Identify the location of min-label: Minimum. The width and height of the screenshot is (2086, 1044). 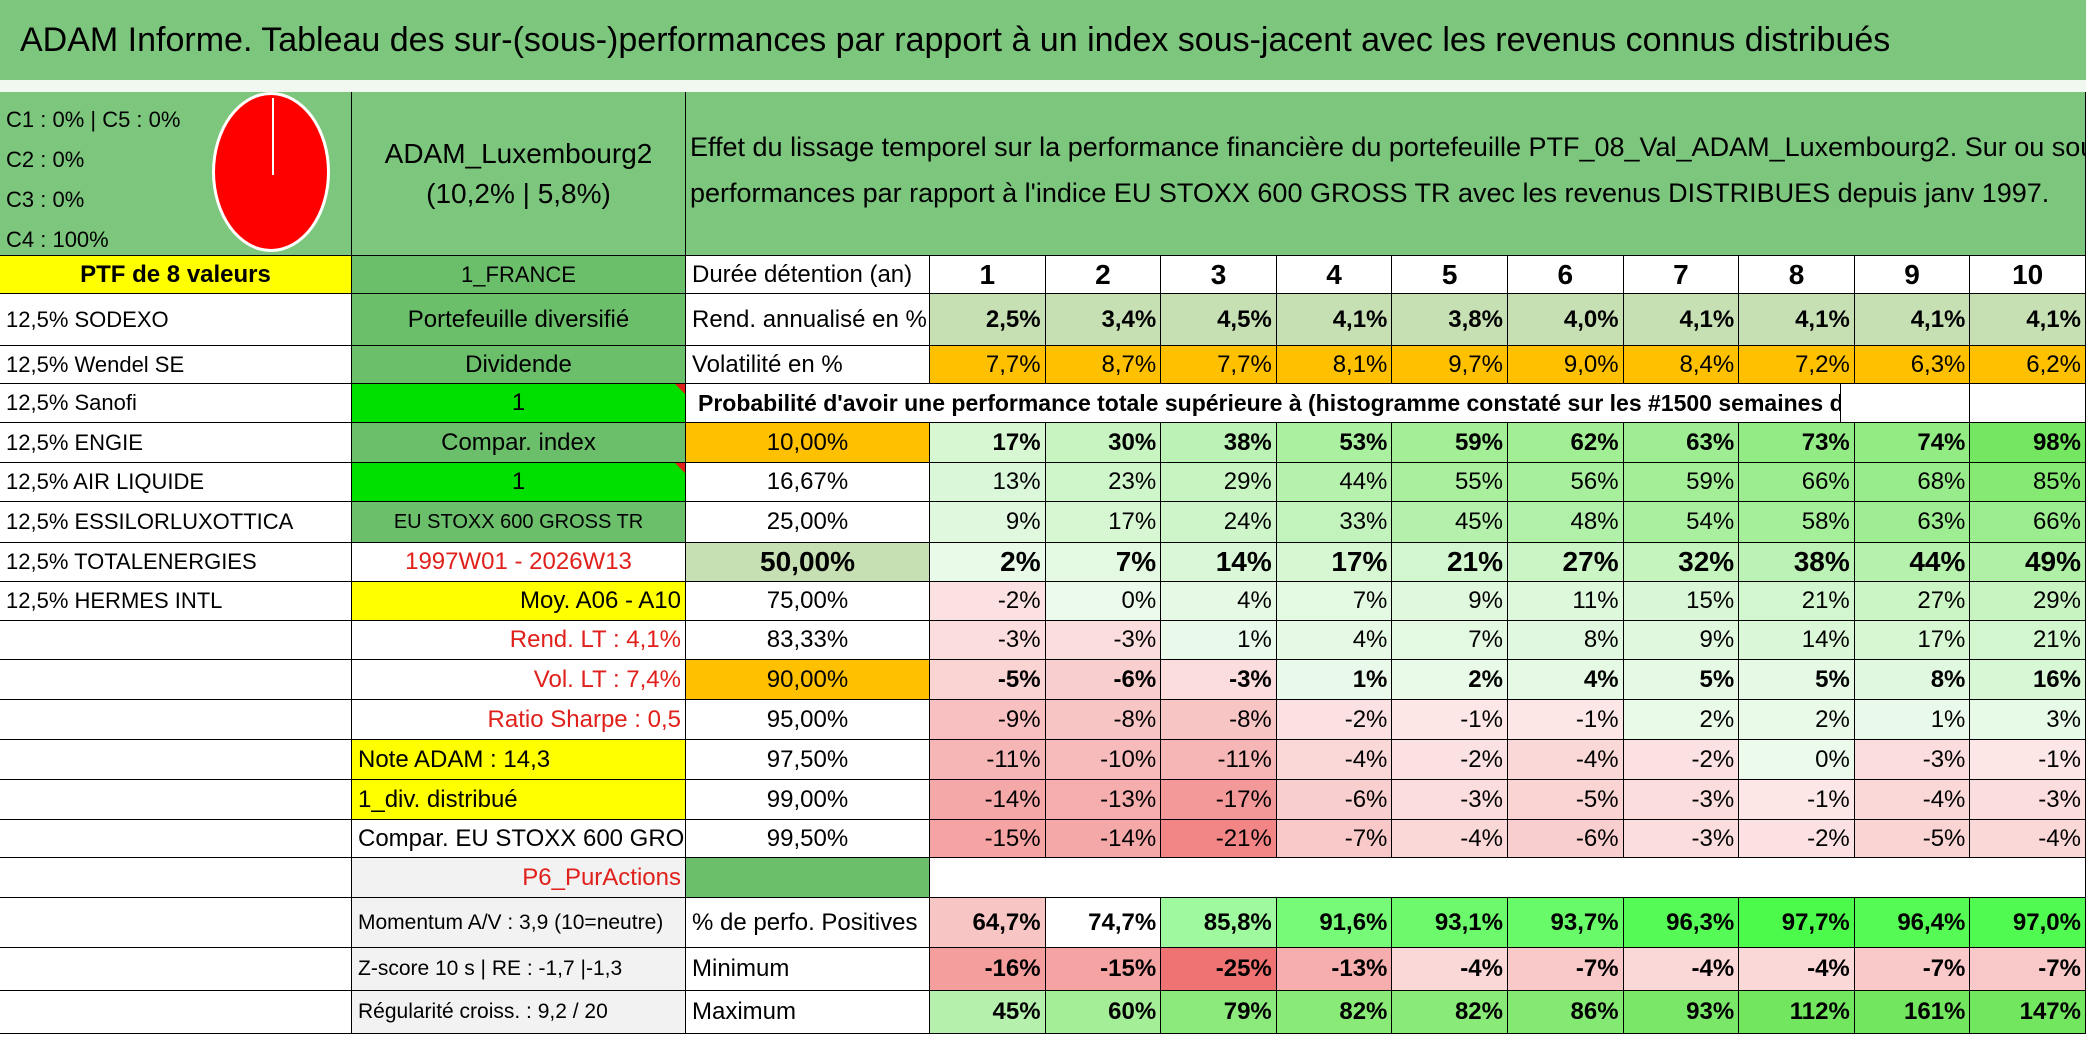
(808, 969).